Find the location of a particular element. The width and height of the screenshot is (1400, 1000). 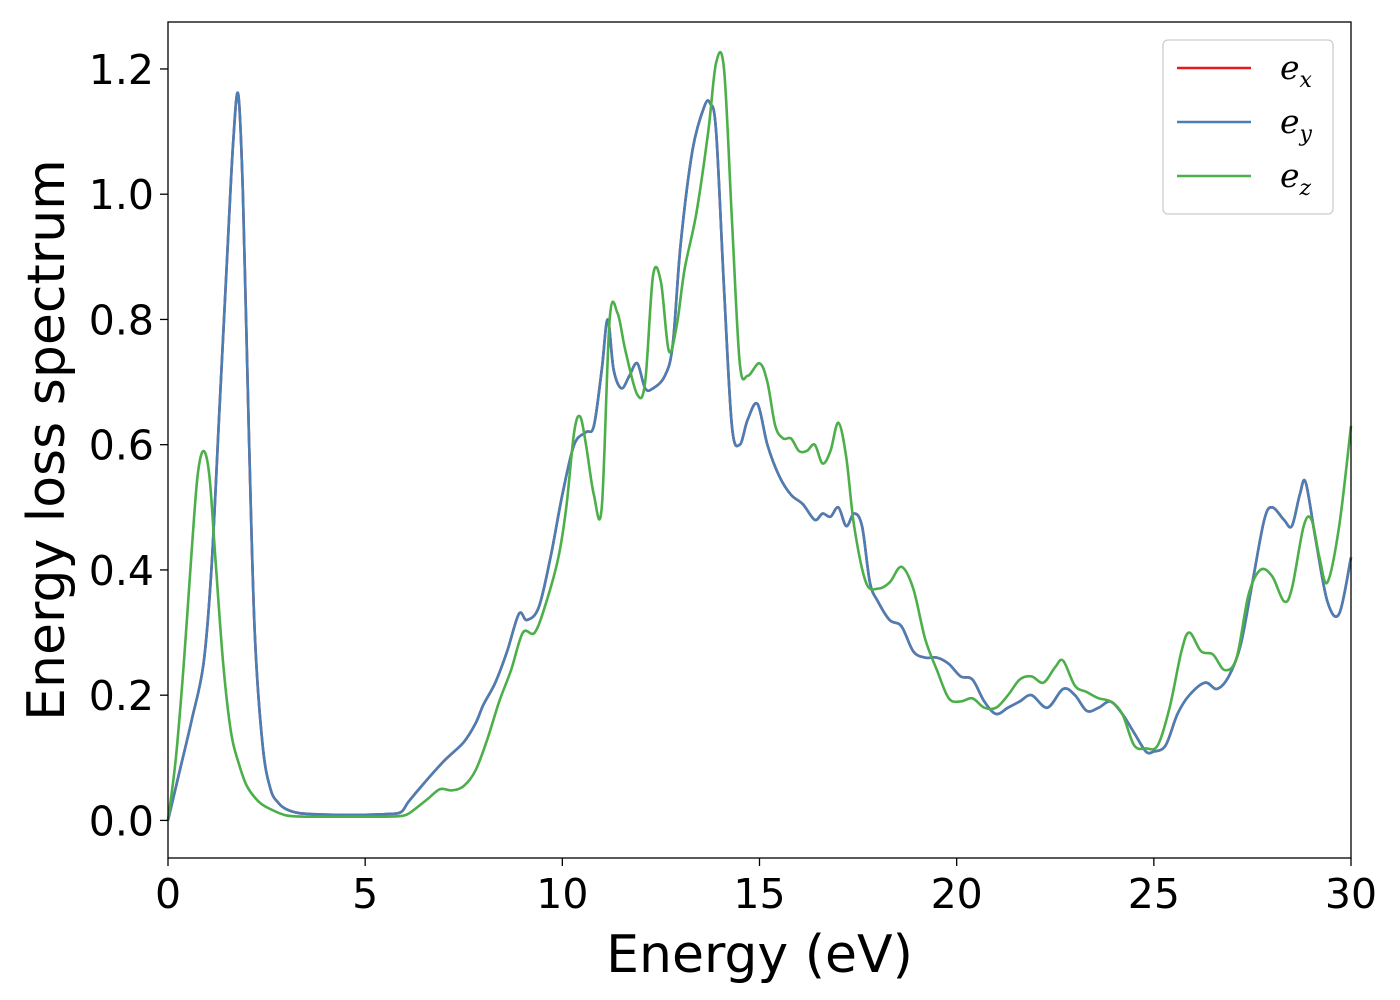

y-tick-label: 0.0 is located at coordinates (121, 821).